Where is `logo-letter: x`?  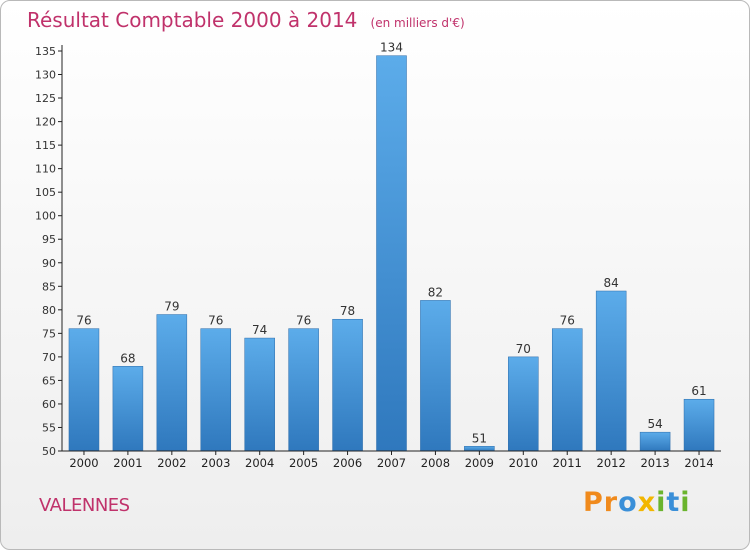 logo-letter: x is located at coordinates (647, 502).